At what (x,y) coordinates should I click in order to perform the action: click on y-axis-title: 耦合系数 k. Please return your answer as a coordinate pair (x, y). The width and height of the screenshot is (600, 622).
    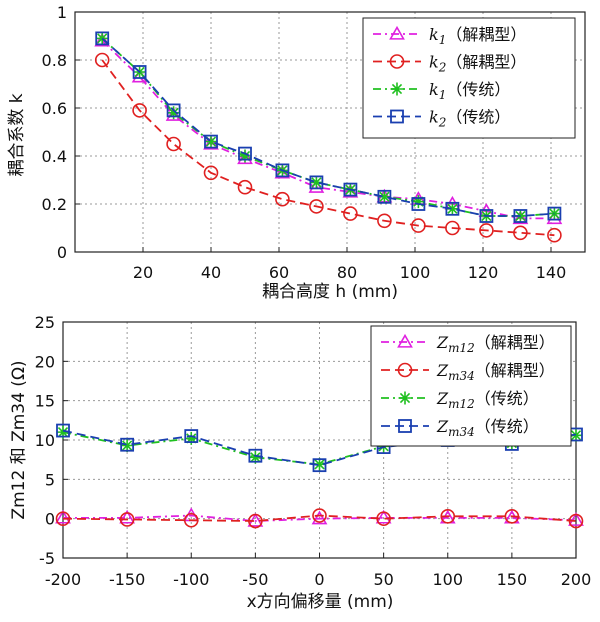
    Looking at the image, I should click on (17, 134).